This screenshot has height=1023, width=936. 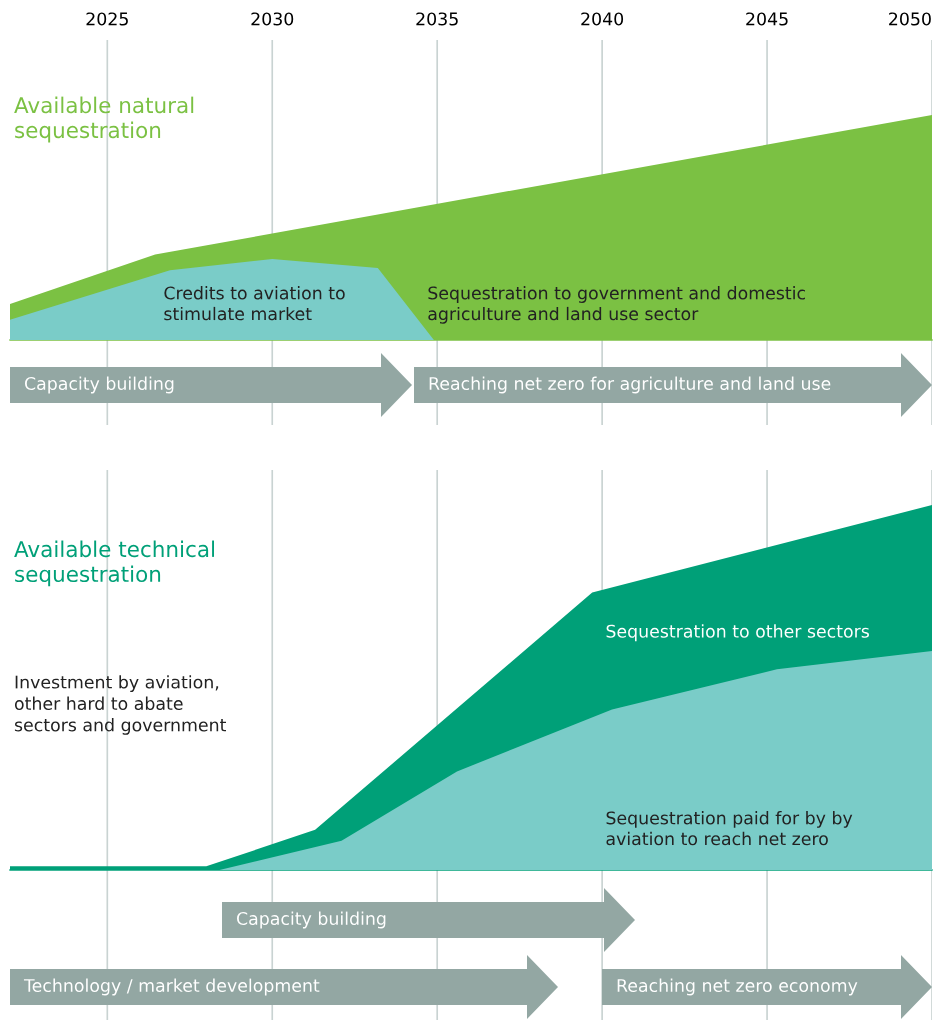 What do you see at coordinates (630, 385) in the screenshot?
I see `text: Reaching net zero for agriculture and land use` at bounding box center [630, 385].